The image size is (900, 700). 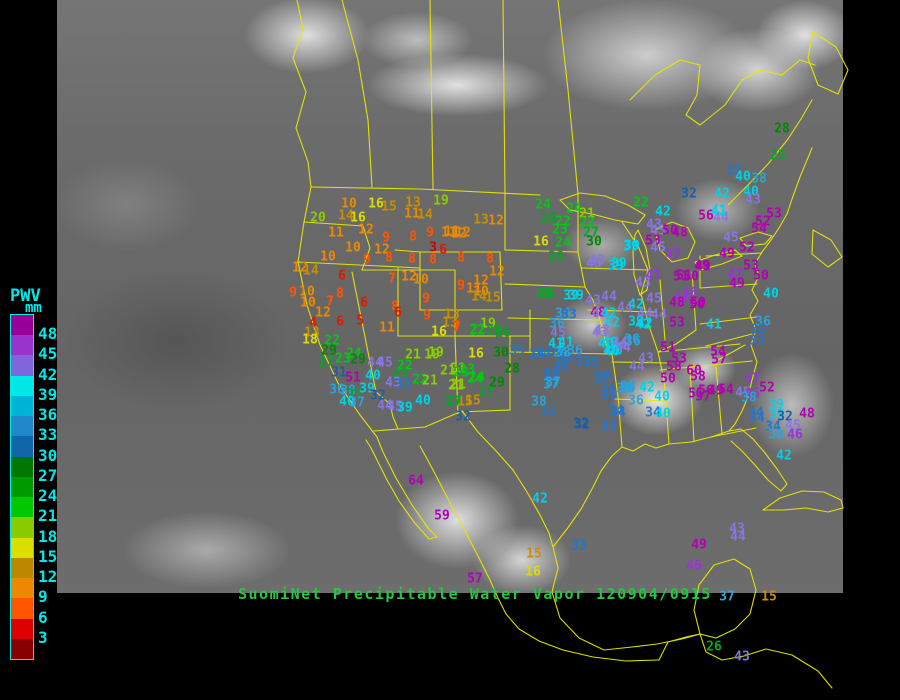 What do you see at coordinates (48, 415) in the screenshot?
I see `legend-tick-label: 36` at bounding box center [48, 415].